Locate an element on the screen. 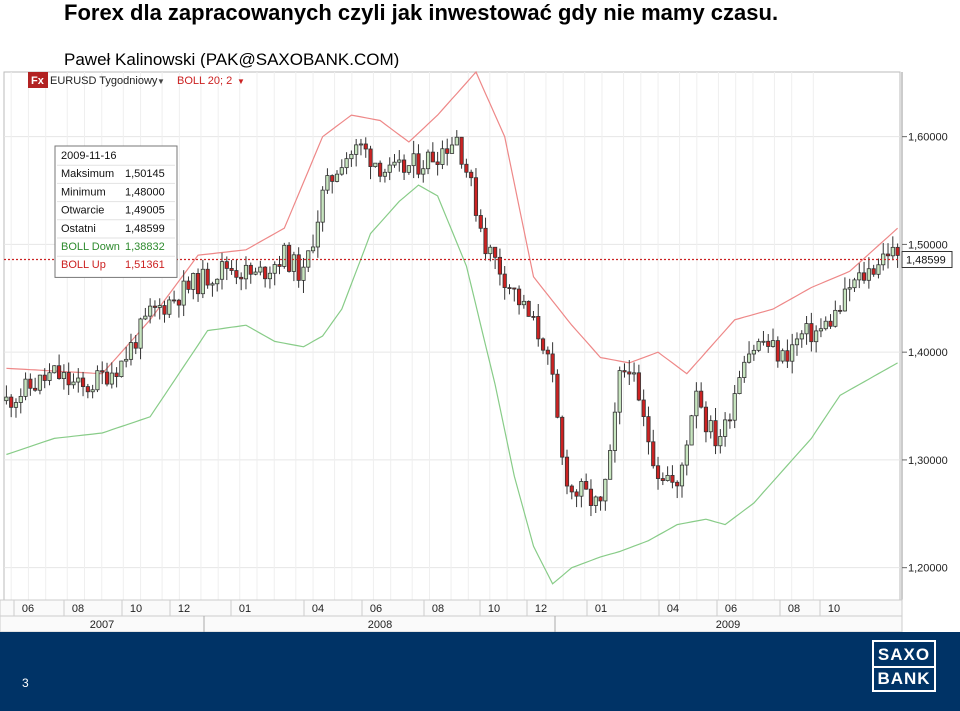  price-tick-label: 1,40000 is located at coordinates (928, 353).